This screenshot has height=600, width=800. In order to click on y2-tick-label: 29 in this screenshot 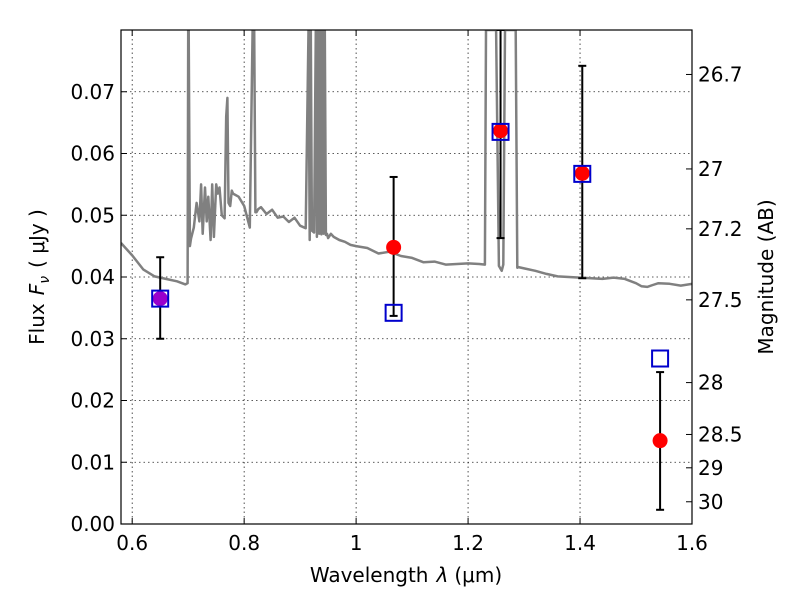, I will do `click(710, 468)`.